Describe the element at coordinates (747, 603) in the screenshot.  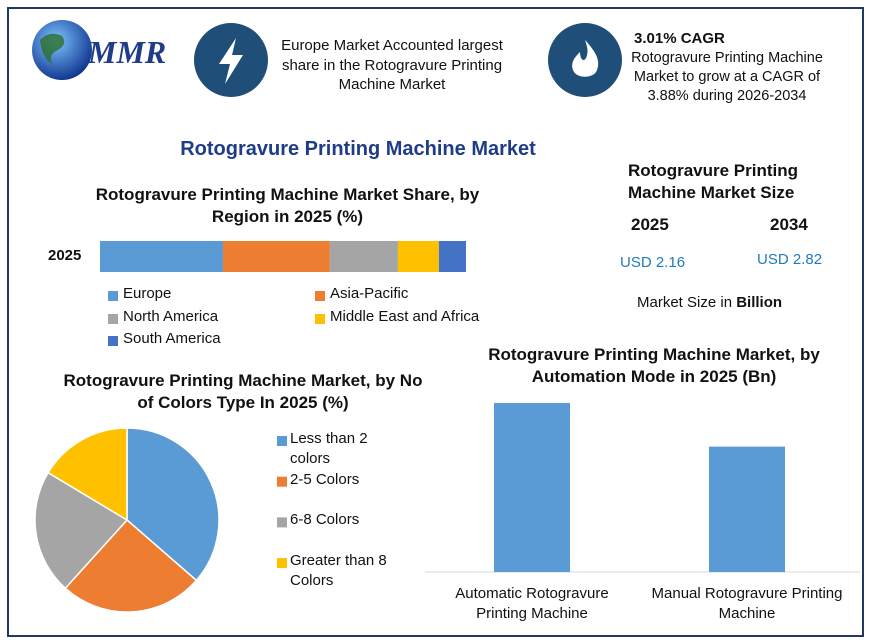
I see `x-tick-label: Manual Rotogravure Printing Machine` at that location.